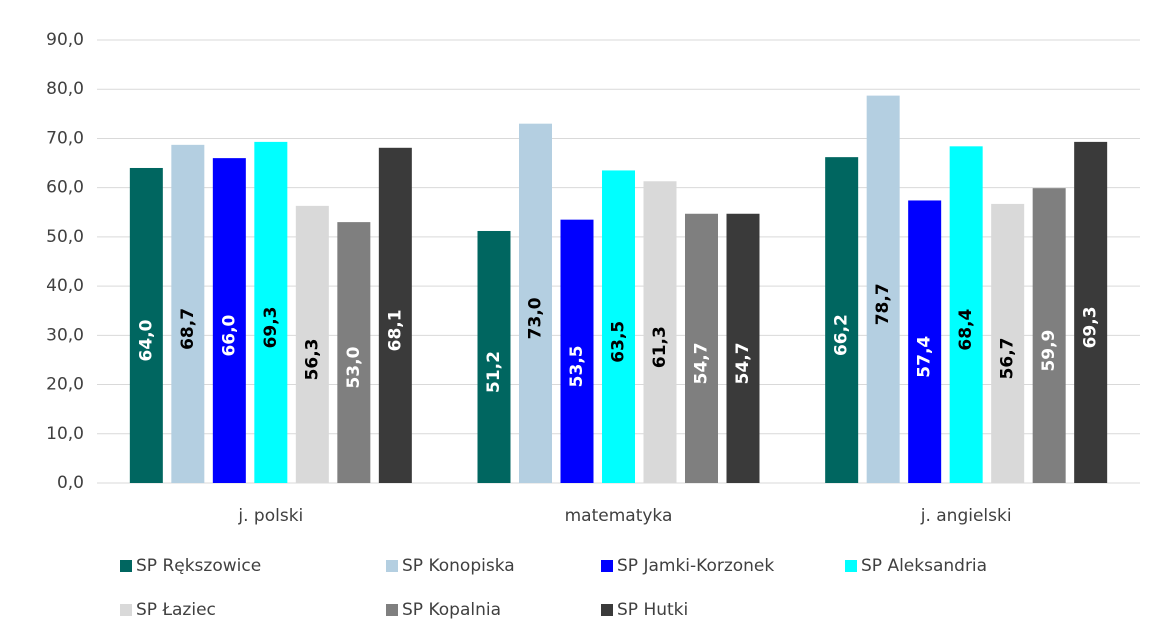  I want to click on y-tick-label: 20,0, so click(65, 385).